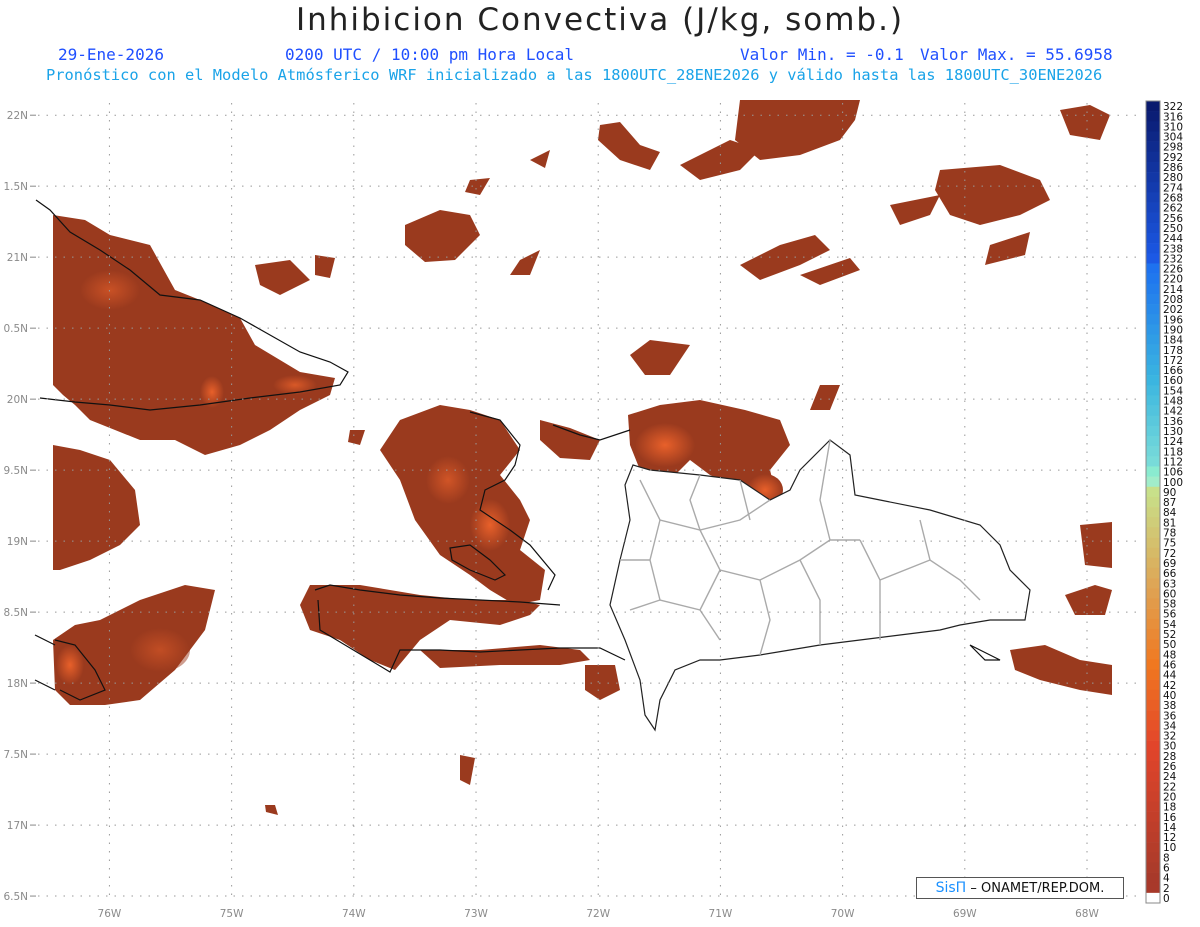 This screenshot has height=927, width=1200. I want to click on lat-label: 7.5N, so click(15, 755).